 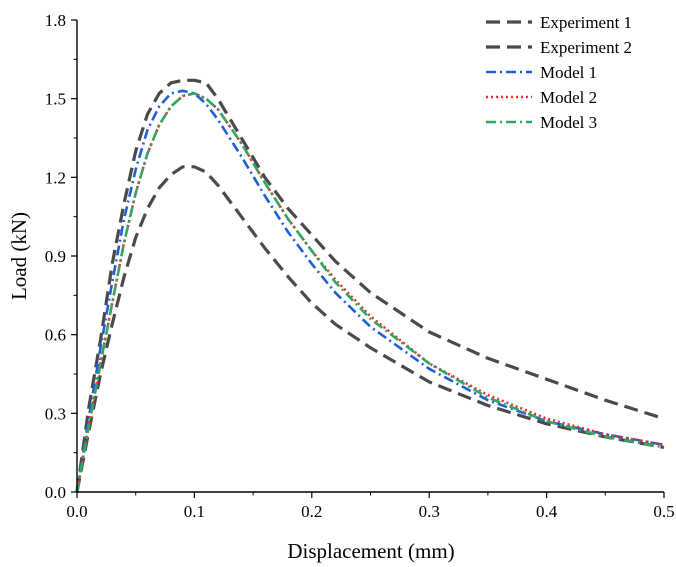 What do you see at coordinates (194, 511) in the screenshot?
I see `x-tick-label: 0.1` at bounding box center [194, 511].